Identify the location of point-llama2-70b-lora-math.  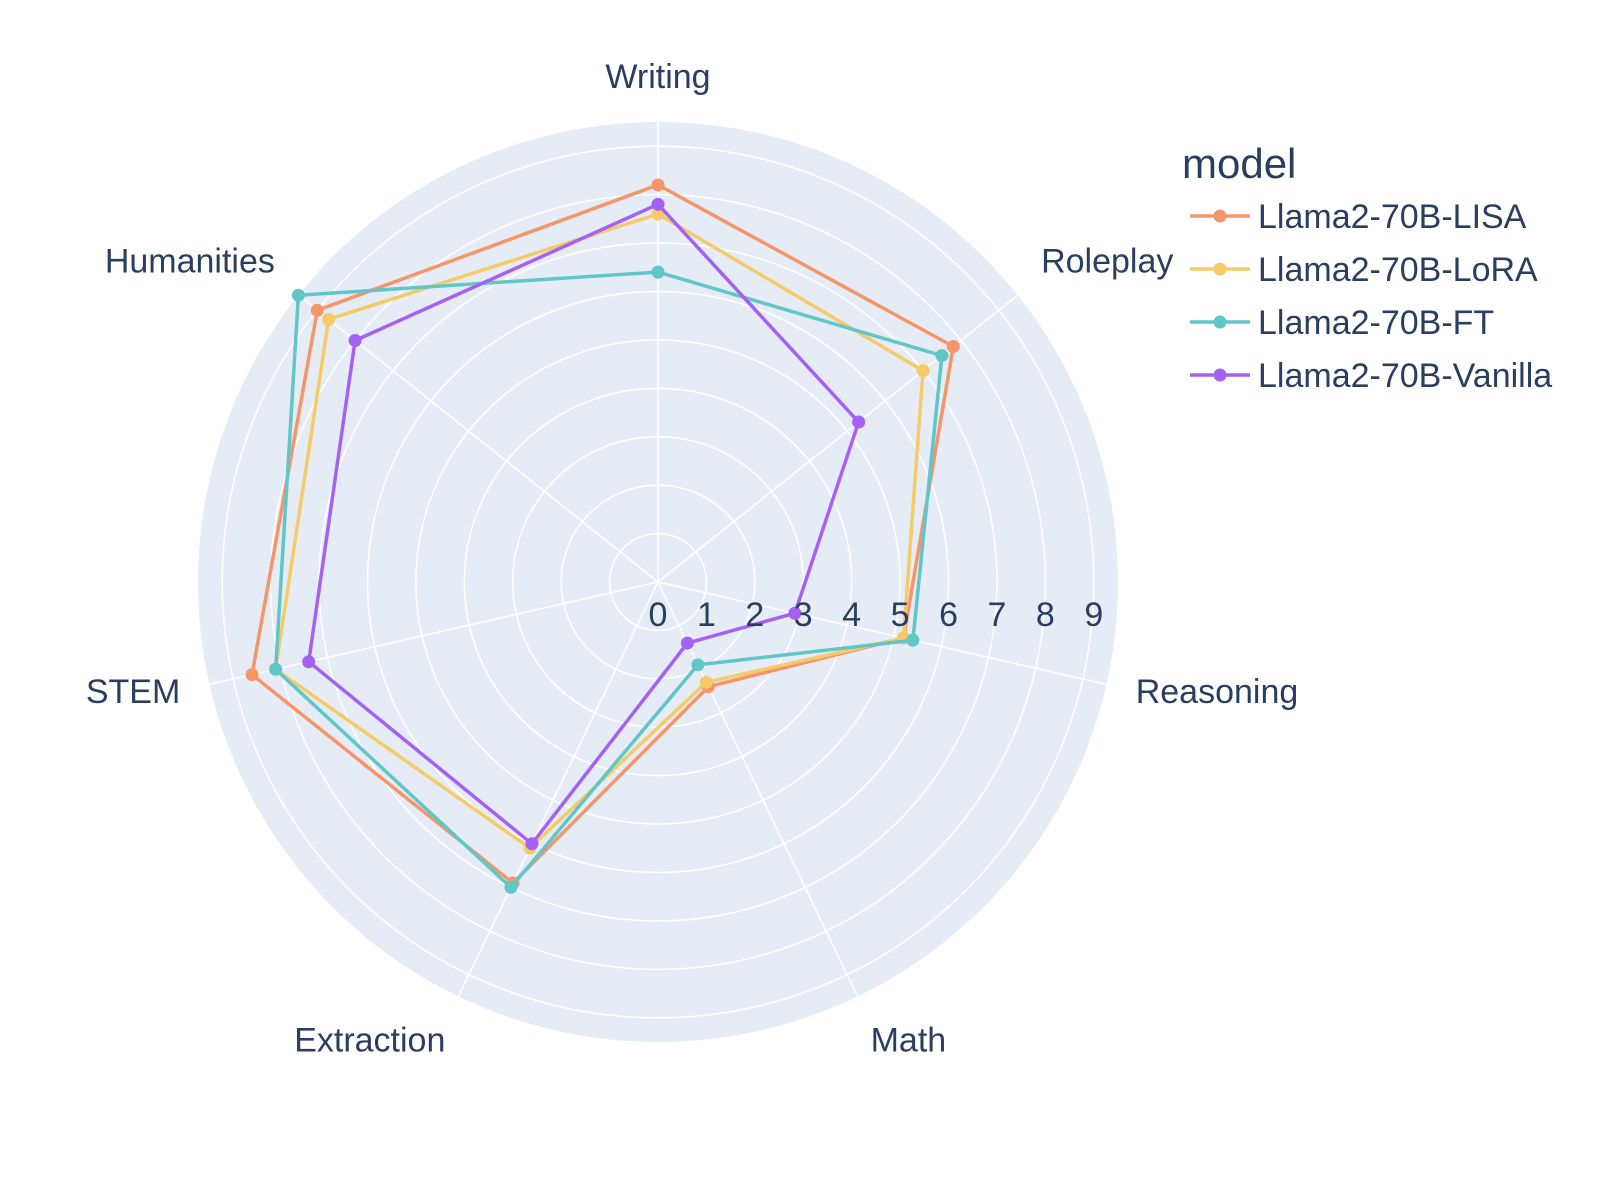
(706, 682).